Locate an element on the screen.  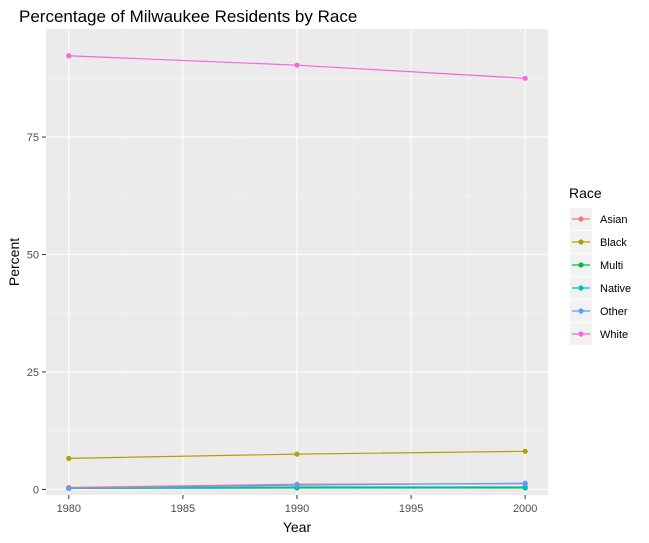
legend-title: Race is located at coordinates (585, 193).